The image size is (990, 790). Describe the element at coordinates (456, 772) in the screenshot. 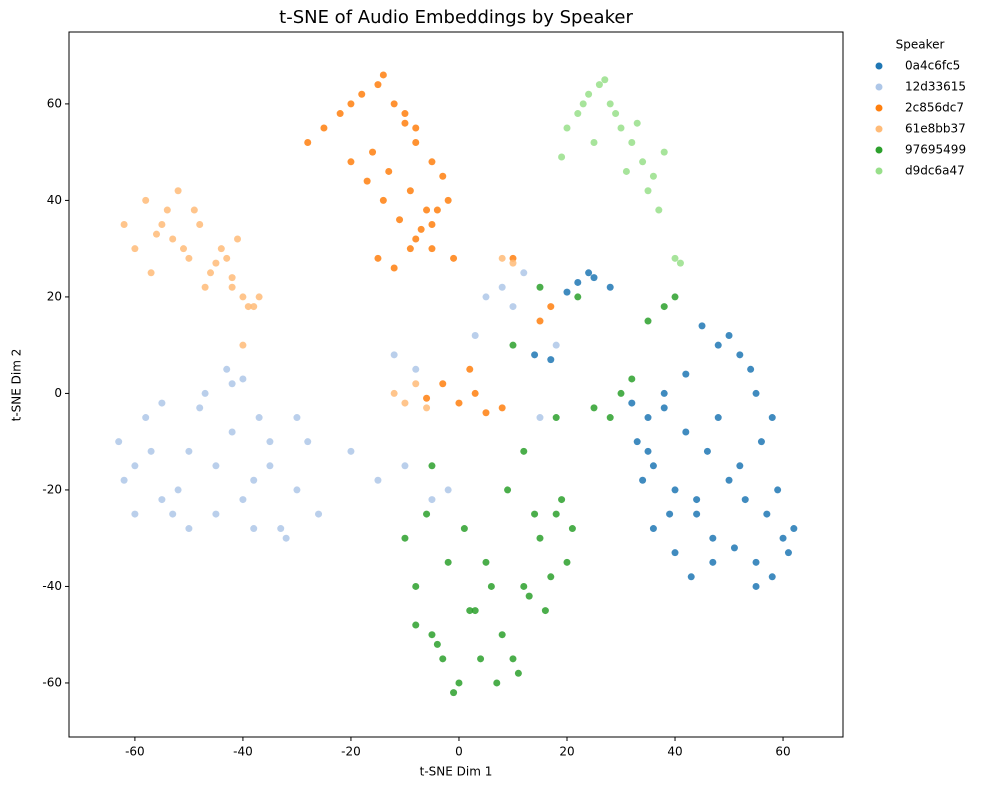

I see `x-axis-label: t-SNE Dim 1` at that location.